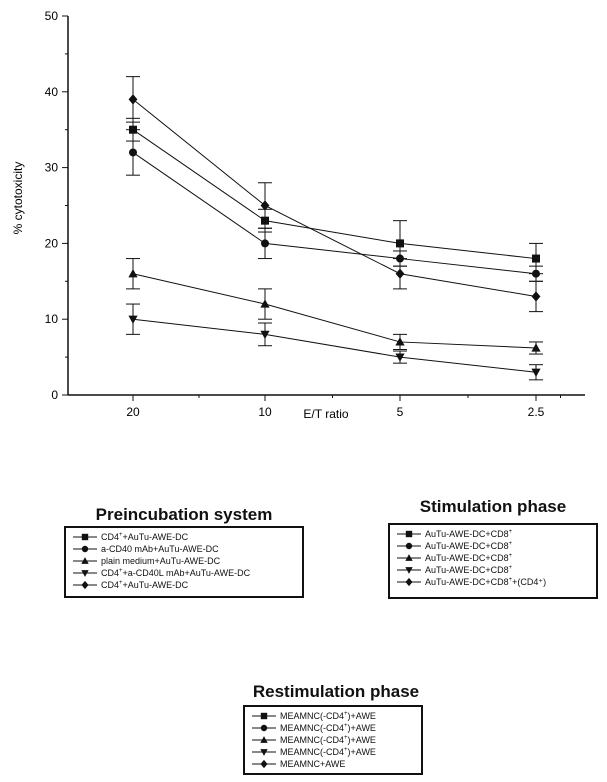 The width and height of the screenshot is (607, 782). What do you see at coordinates (493, 506) in the screenshot?
I see `stimulation-legend-title: Stimulation phase` at bounding box center [493, 506].